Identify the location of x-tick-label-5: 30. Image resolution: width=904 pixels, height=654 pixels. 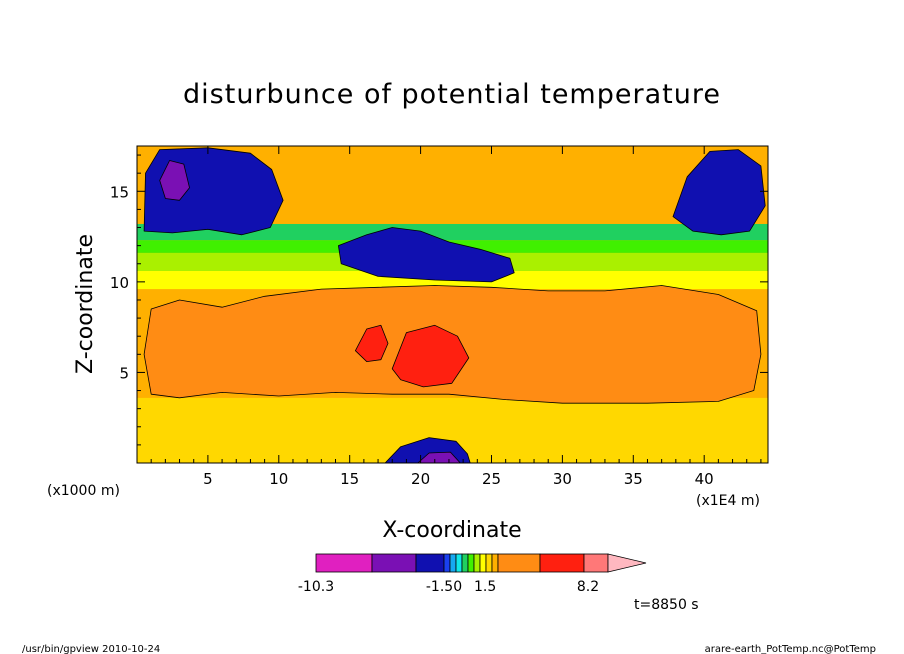
(562, 479).